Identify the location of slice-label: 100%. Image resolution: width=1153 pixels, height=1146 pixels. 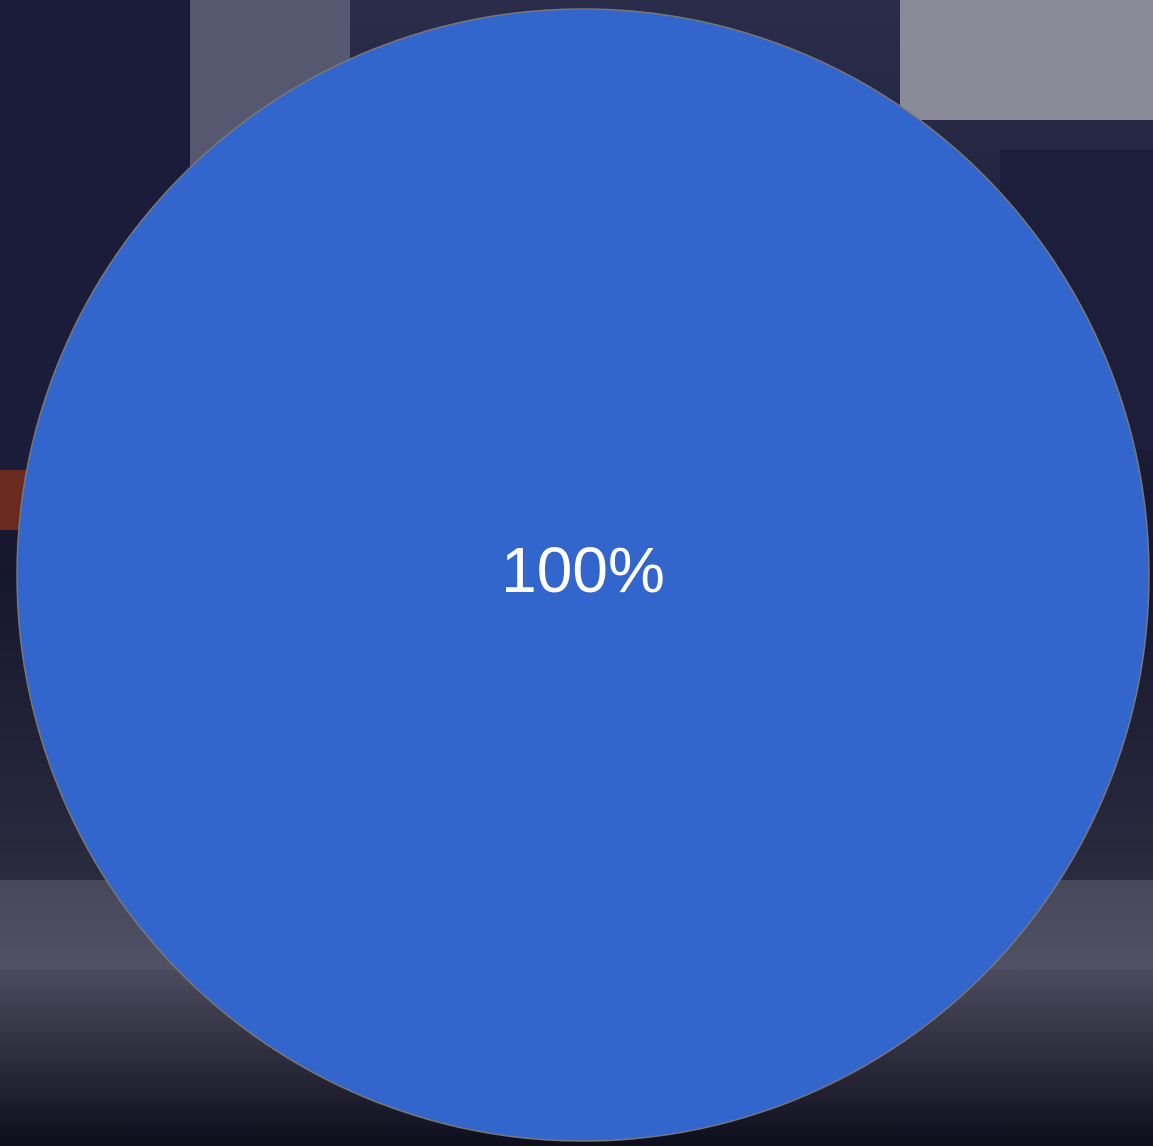
(583, 570).